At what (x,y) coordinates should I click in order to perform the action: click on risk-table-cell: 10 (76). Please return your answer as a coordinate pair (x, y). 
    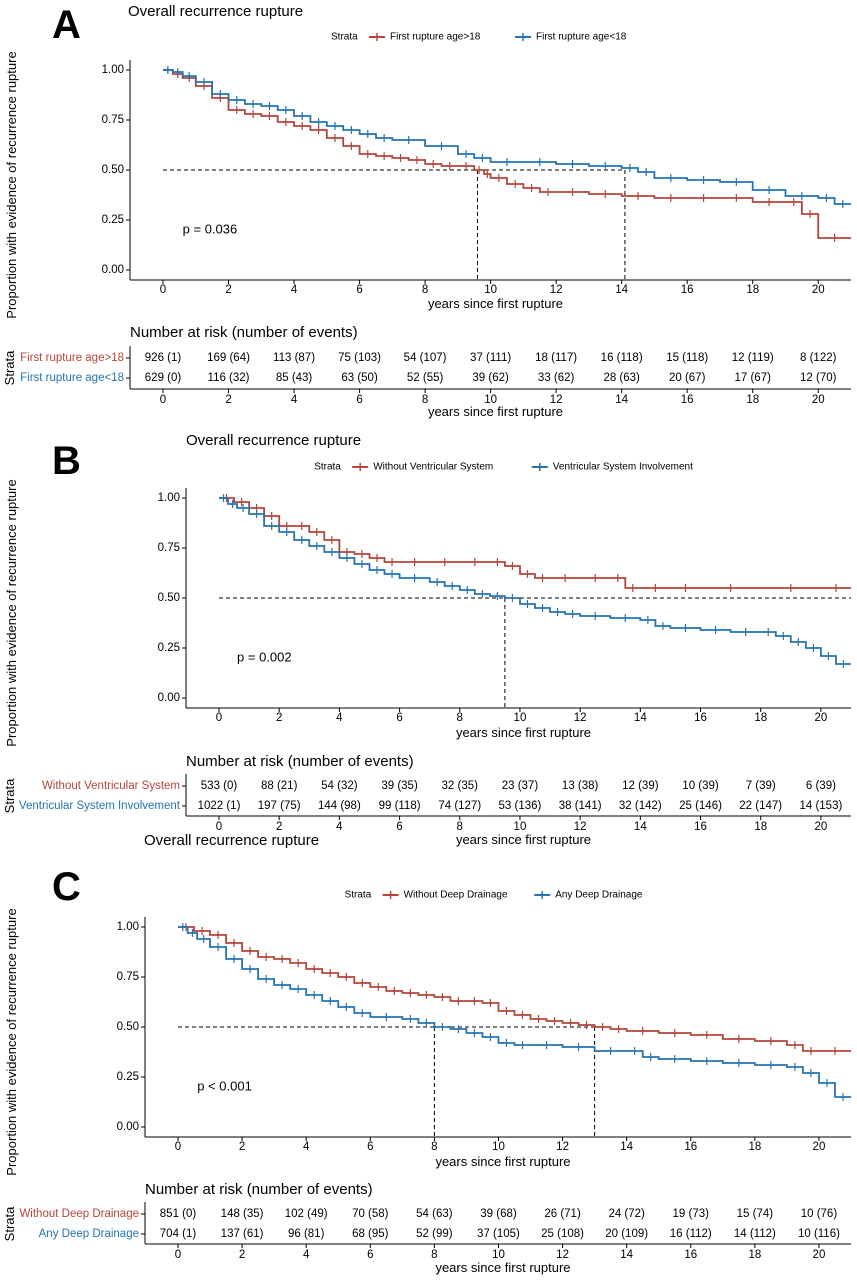
    Looking at the image, I should click on (819, 1214).